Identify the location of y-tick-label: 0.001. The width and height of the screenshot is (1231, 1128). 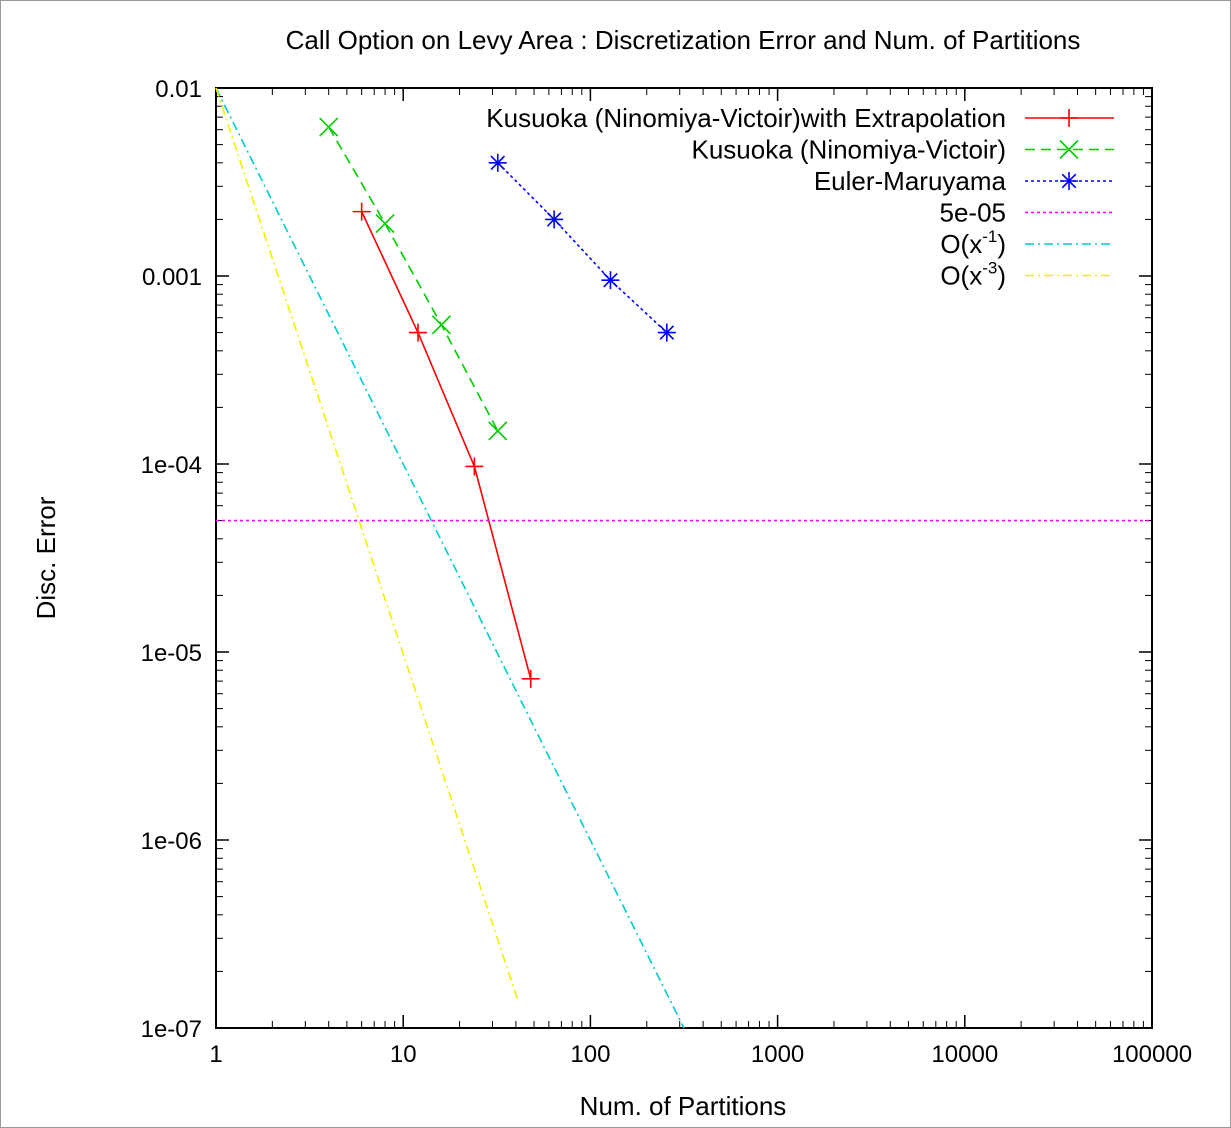
(172, 277).